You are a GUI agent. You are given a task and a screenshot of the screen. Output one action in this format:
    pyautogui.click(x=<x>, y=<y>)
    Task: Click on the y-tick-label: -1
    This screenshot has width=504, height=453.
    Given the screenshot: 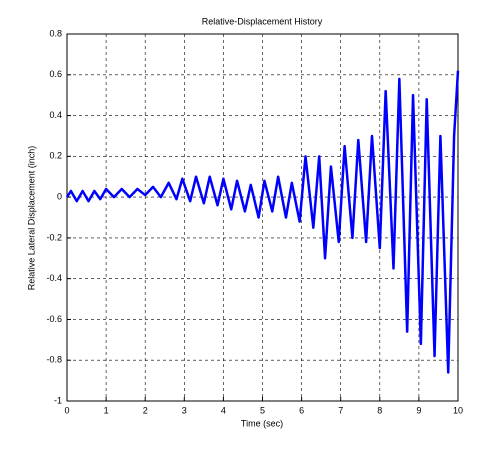 What is the action you would take?
    pyautogui.click(x=58, y=400)
    